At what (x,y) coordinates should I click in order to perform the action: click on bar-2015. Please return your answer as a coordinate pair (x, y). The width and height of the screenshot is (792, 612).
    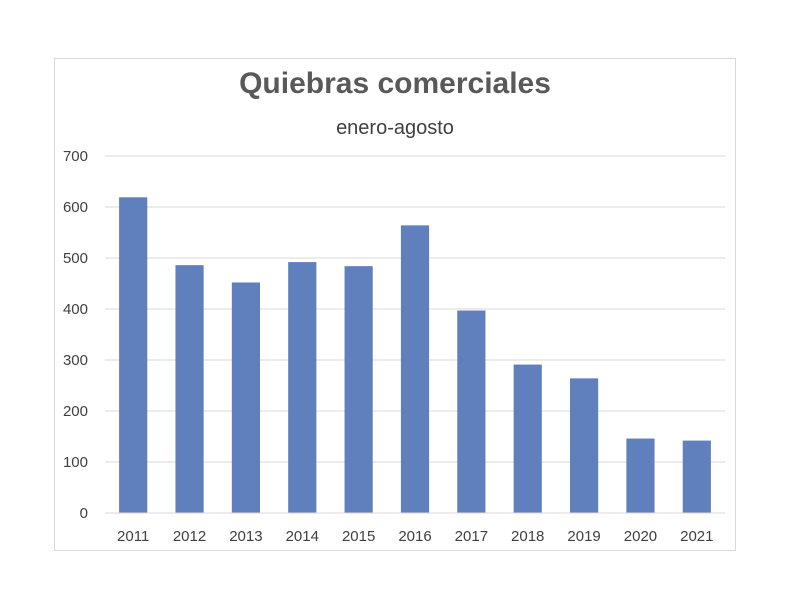
    Looking at the image, I should click on (358, 389).